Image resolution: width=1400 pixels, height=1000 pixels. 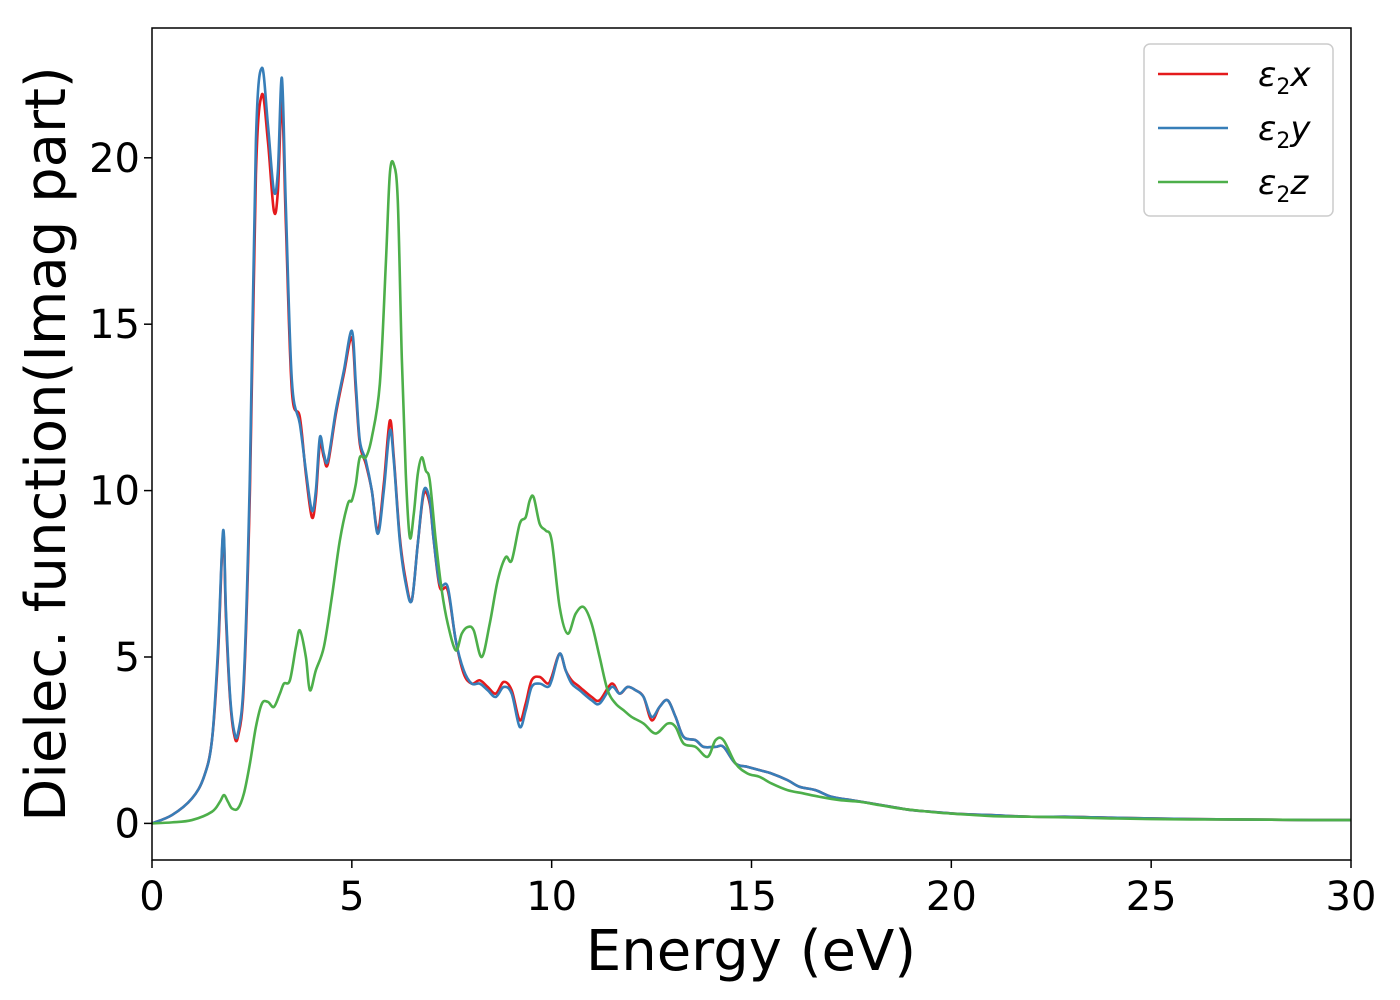 What do you see at coordinates (551, 897) in the screenshot?
I see `x-tick-label: 10` at bounding box center [551, 897].